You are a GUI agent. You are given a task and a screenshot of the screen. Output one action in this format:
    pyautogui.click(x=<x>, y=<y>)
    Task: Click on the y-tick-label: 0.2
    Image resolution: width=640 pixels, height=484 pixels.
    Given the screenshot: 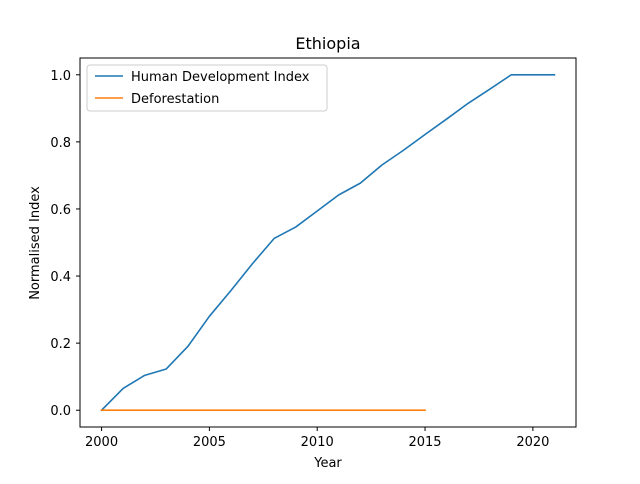 What is the action you would take?
    pyautogui.click(x=60, y=344)
    